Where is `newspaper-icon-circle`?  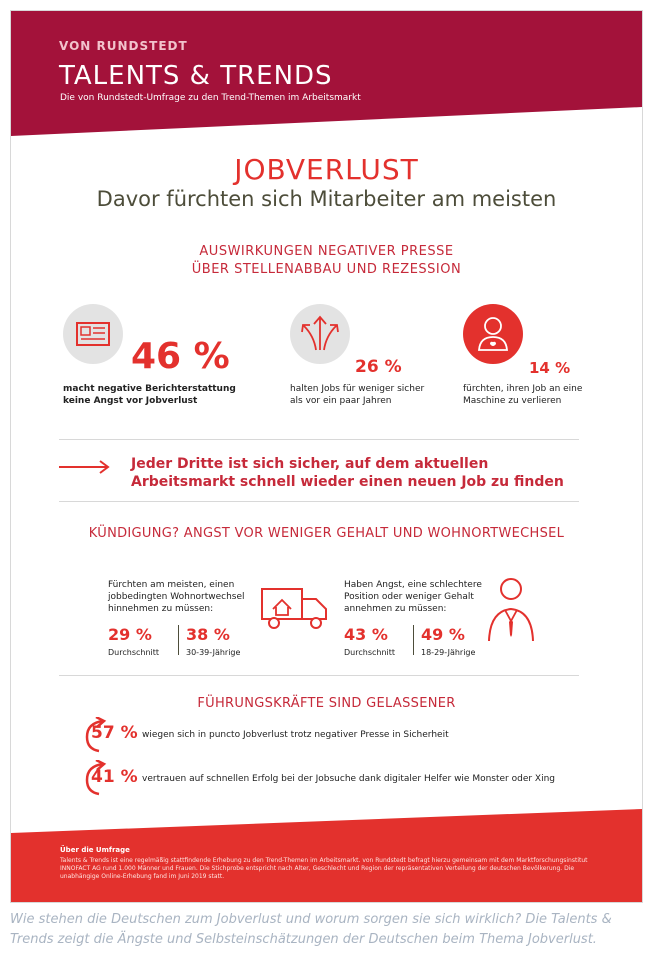
newspaper-icon-circle is located at coordinates (93, 334).